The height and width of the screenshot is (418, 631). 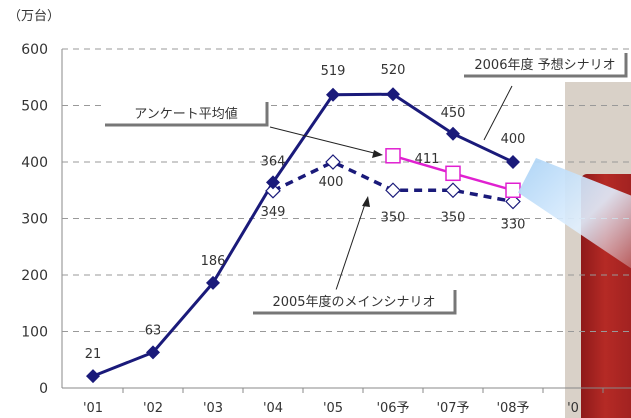 I want to click on actual-data-label: 364, so click(x=273, y=161).